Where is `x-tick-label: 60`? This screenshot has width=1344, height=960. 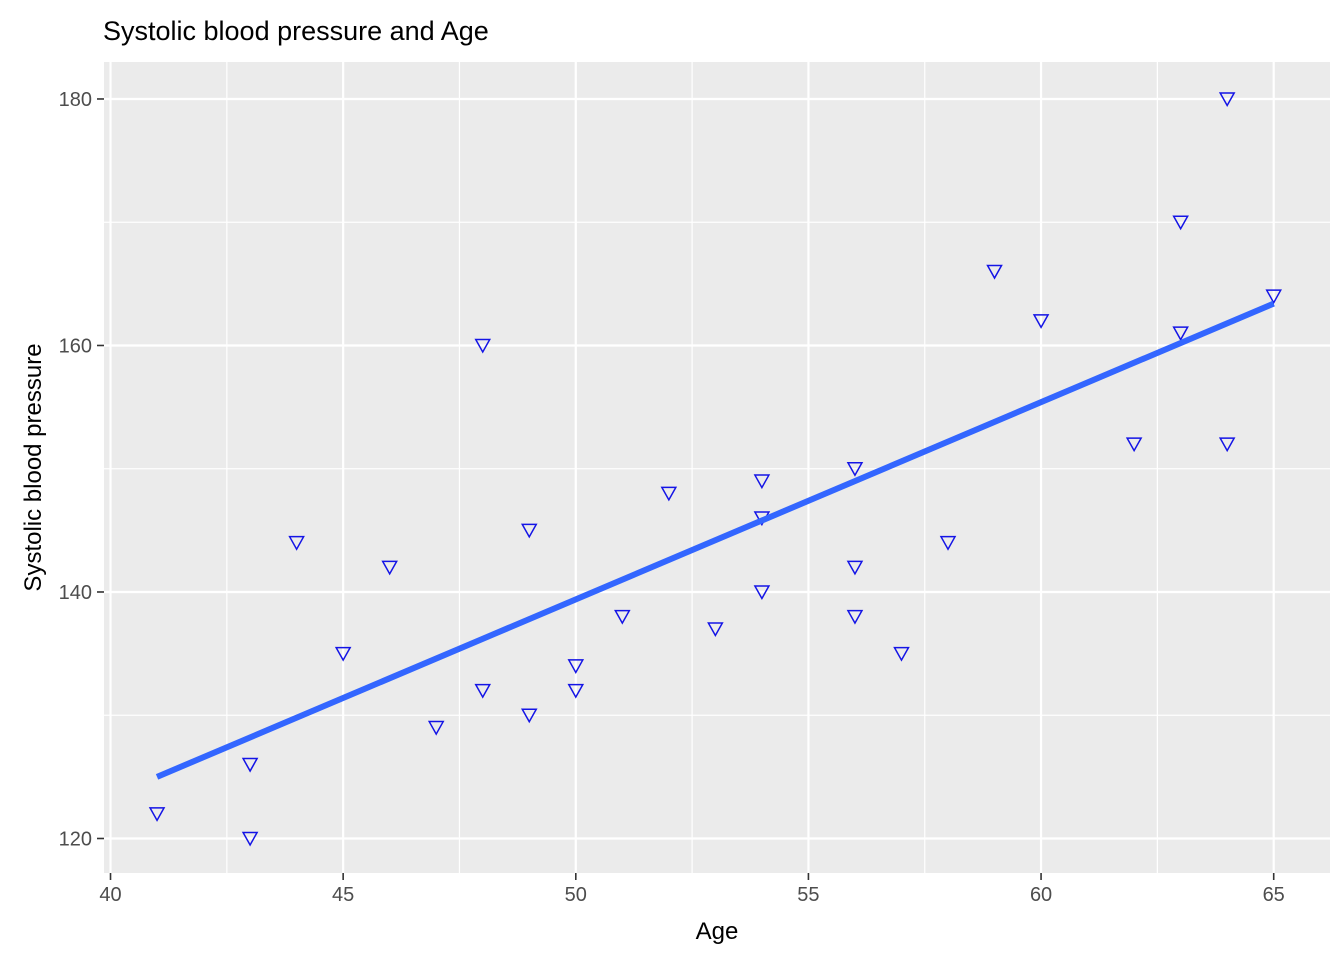 x-tick-label: 60 is located at coordinates (1041, 895).